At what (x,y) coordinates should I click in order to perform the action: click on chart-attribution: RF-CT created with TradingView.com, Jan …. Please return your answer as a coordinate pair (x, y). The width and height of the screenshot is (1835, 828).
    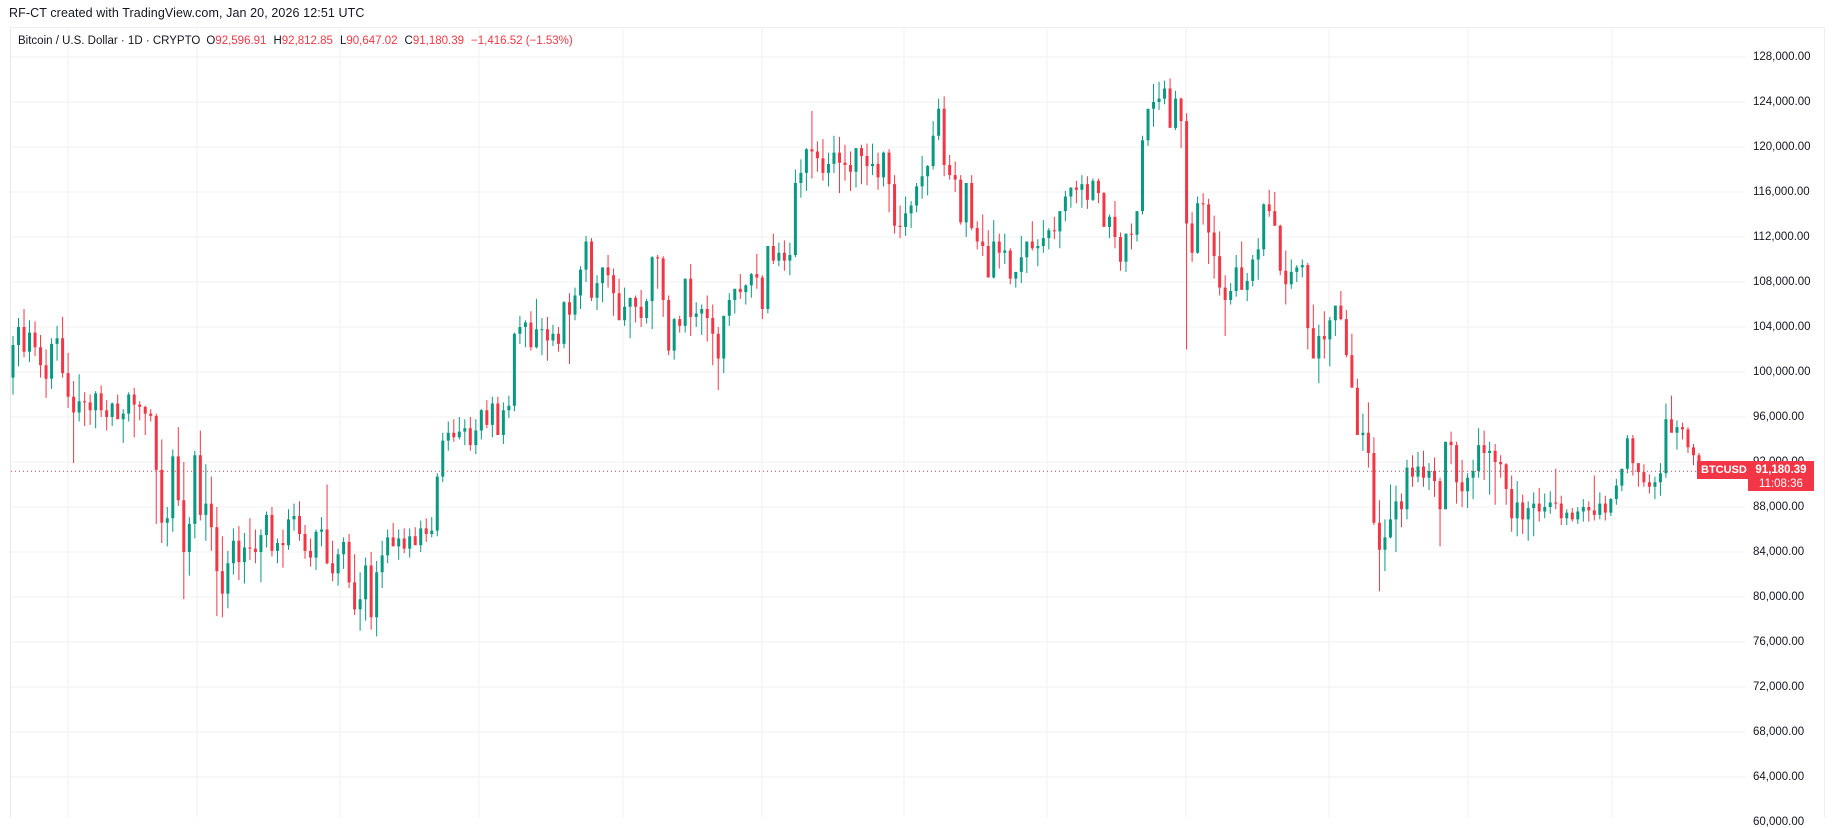
    Looking at the image, I should click on (187, 13).